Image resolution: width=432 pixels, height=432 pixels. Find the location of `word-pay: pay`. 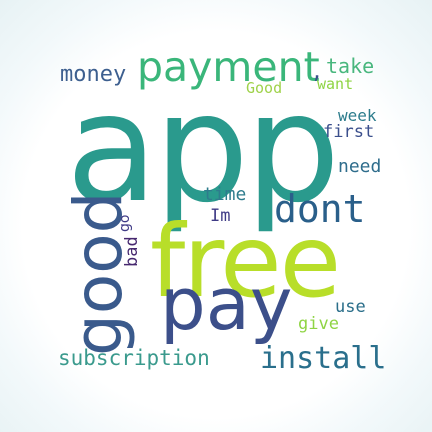

word-pay: pay is located at coordinates (226, 304).